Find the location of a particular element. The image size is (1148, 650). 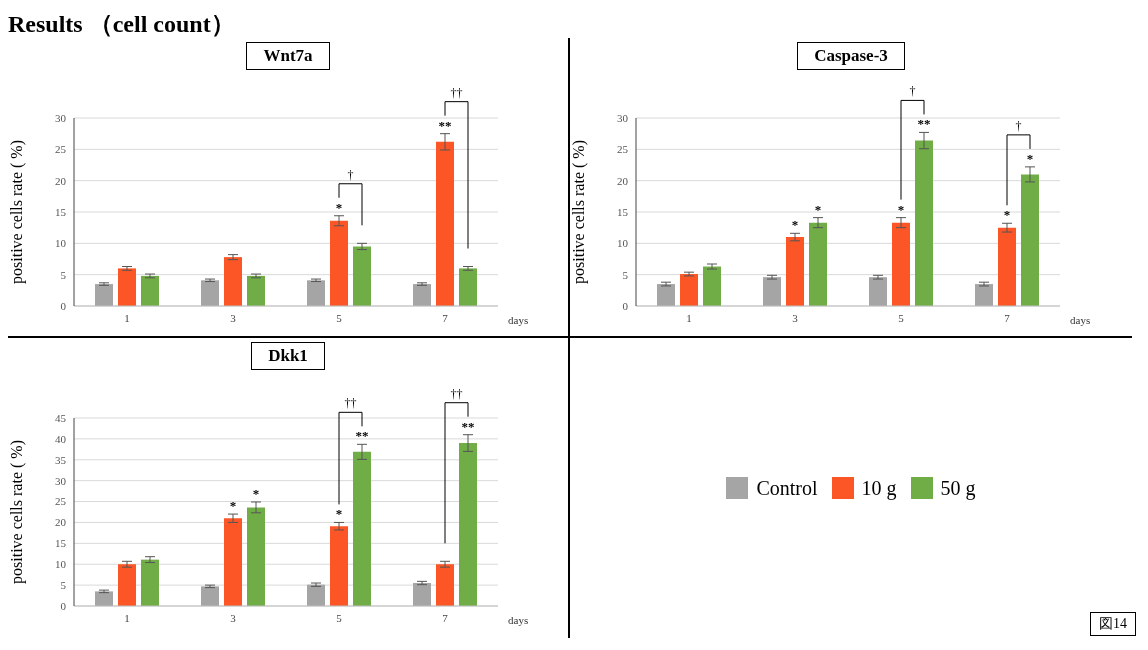

legend-label: 10 g is located at coordinates (879, 488).